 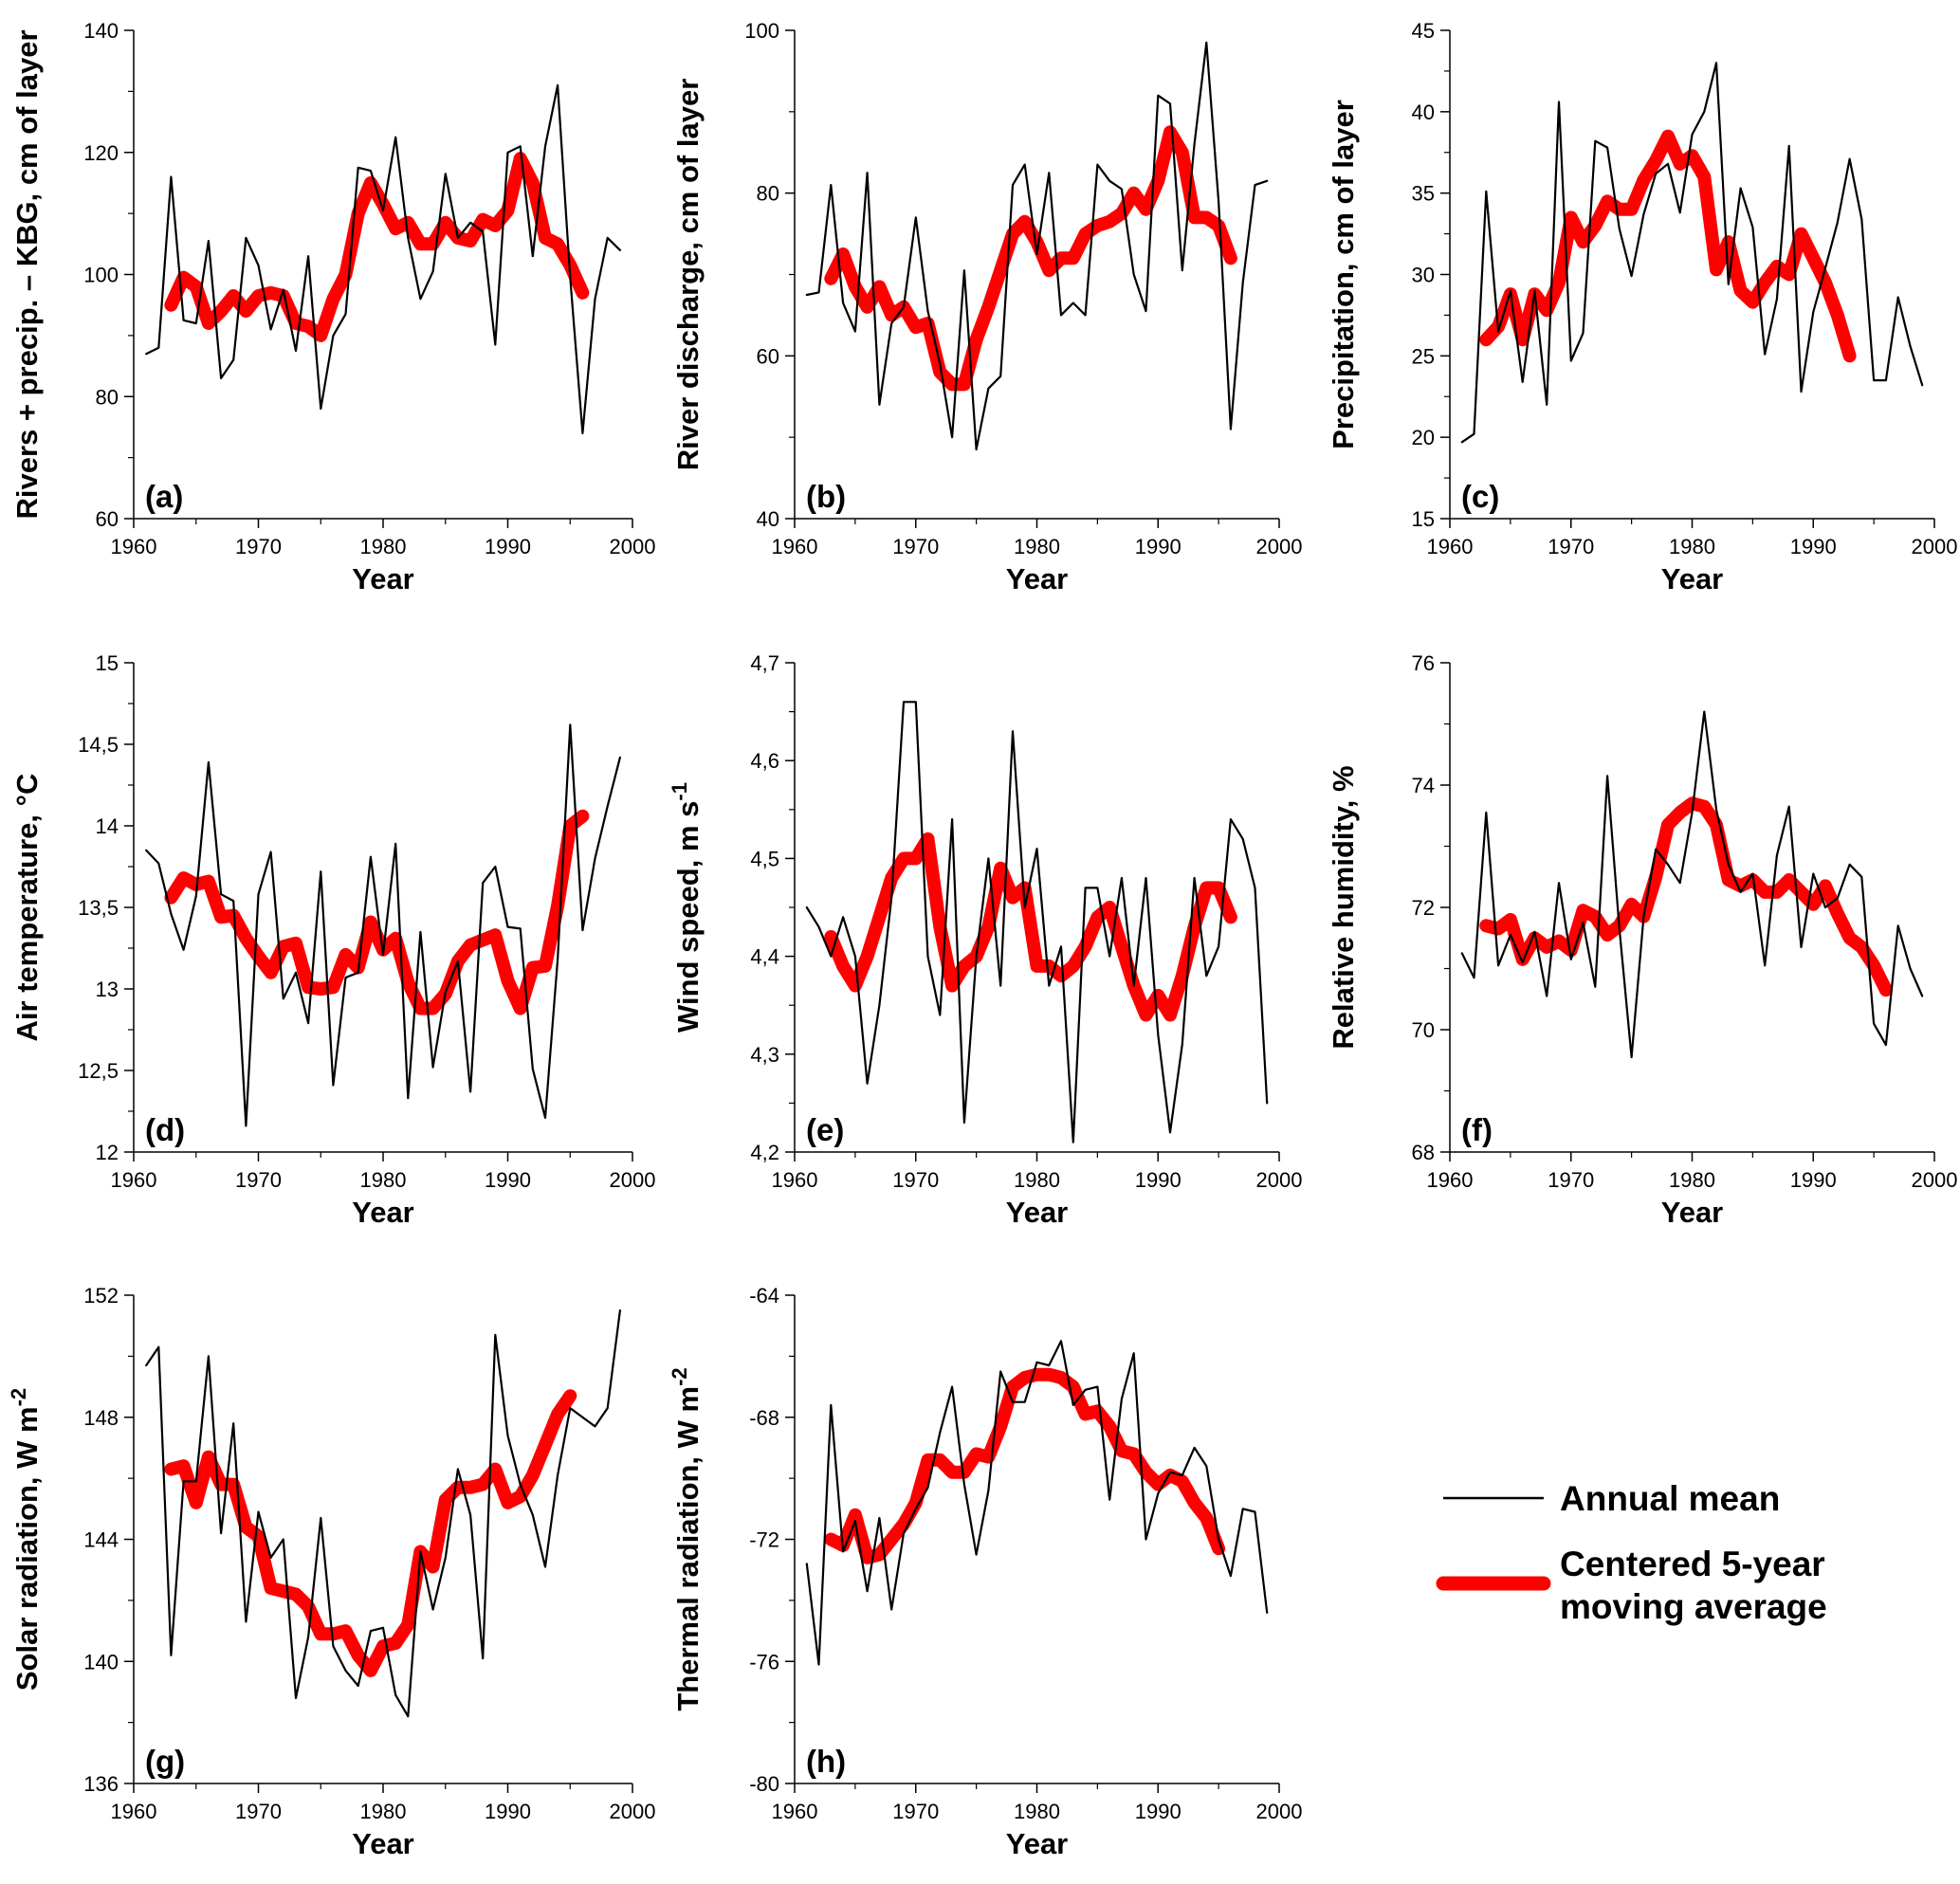 What do you see at coordinates (764, 1152) in the screenshot?
I see `y-tick-label: 4,2` at bounding box center [764, 1152].